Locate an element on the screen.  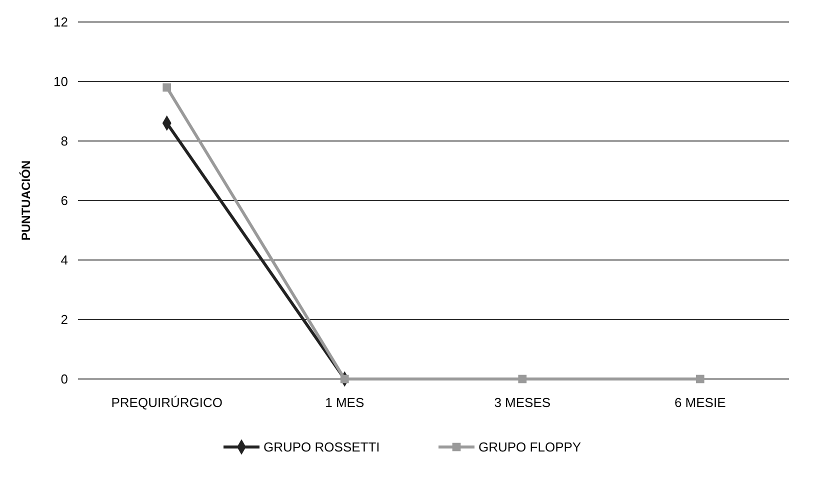
y-axis-title: PUNTUACIÓN is located at coordinates (26, 200).